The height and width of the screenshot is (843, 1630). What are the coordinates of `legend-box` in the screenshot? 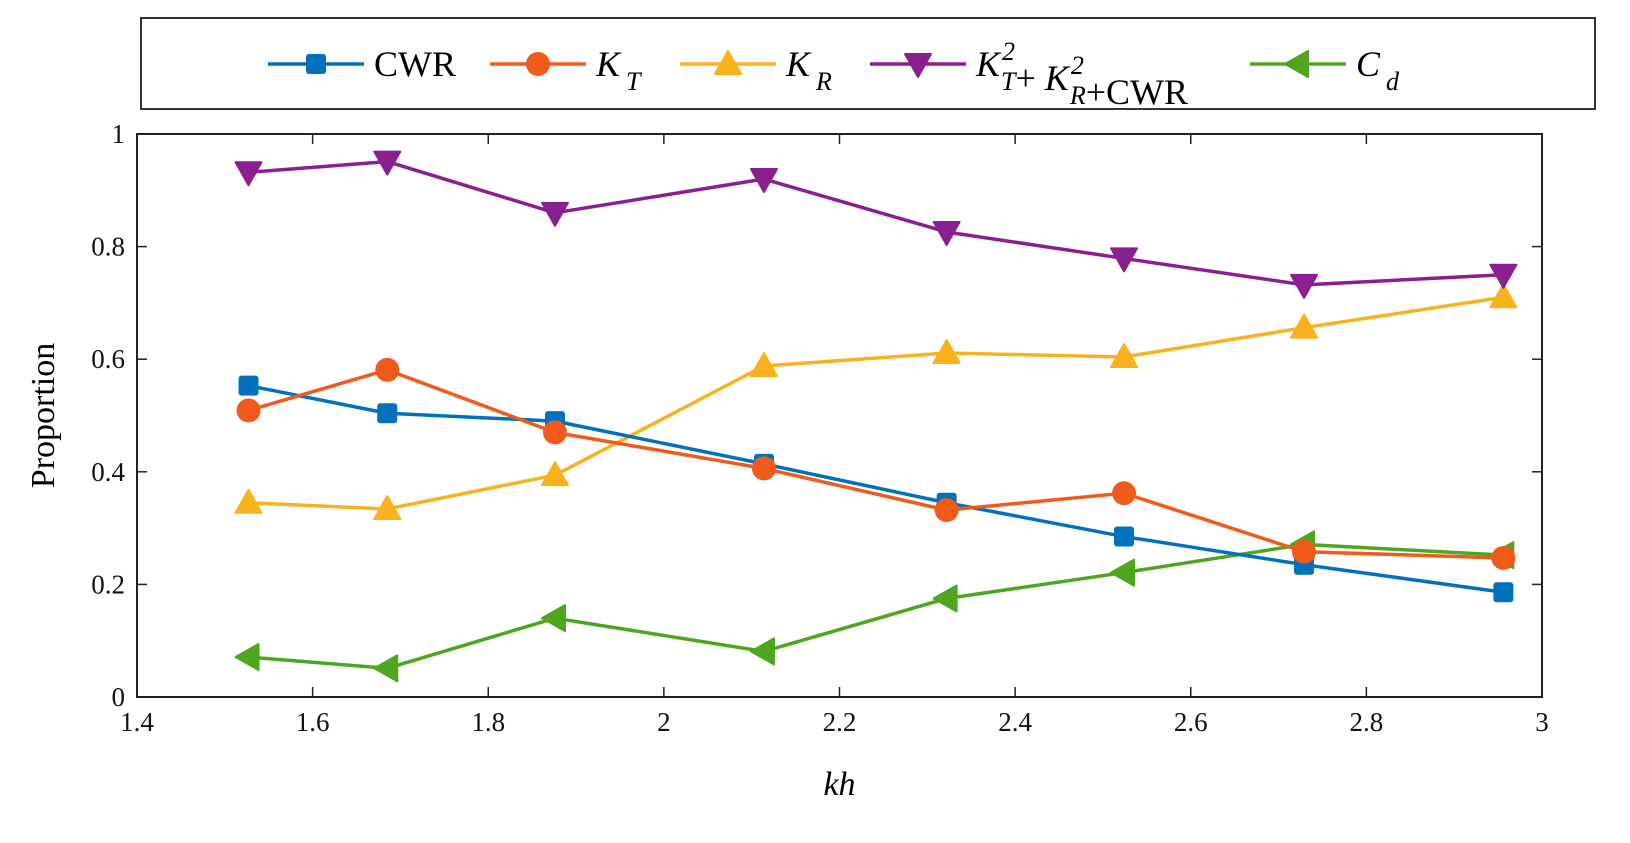 It's located at (868, 63).